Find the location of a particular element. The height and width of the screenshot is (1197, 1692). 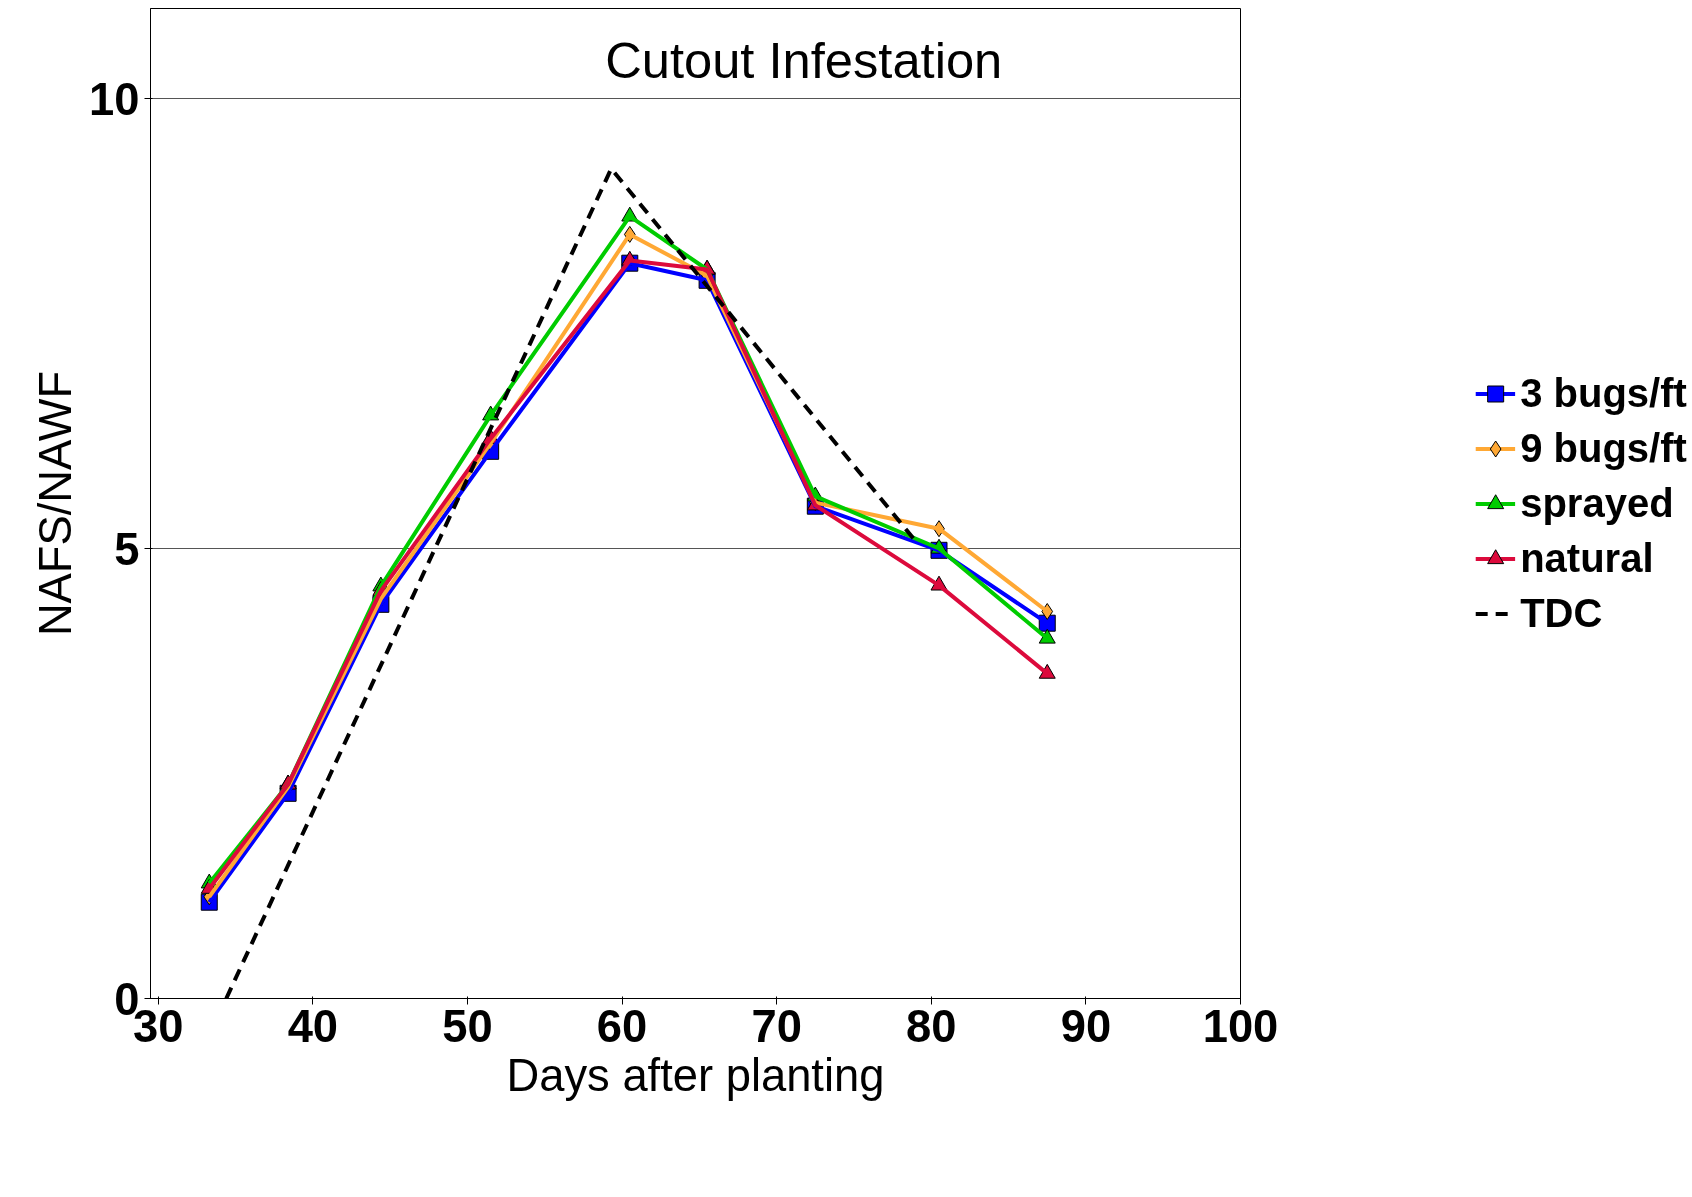

legend-label: TDC is located at coordinates (1561, 613).